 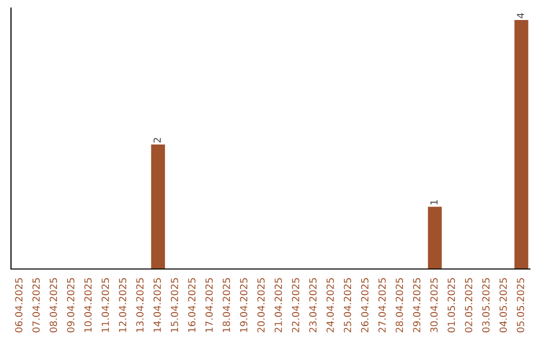 What do you see at coordinates (520, 305) in the screenshot?
I see `x-tick-label: 05.05.2025` at bounding box center [520, 305].